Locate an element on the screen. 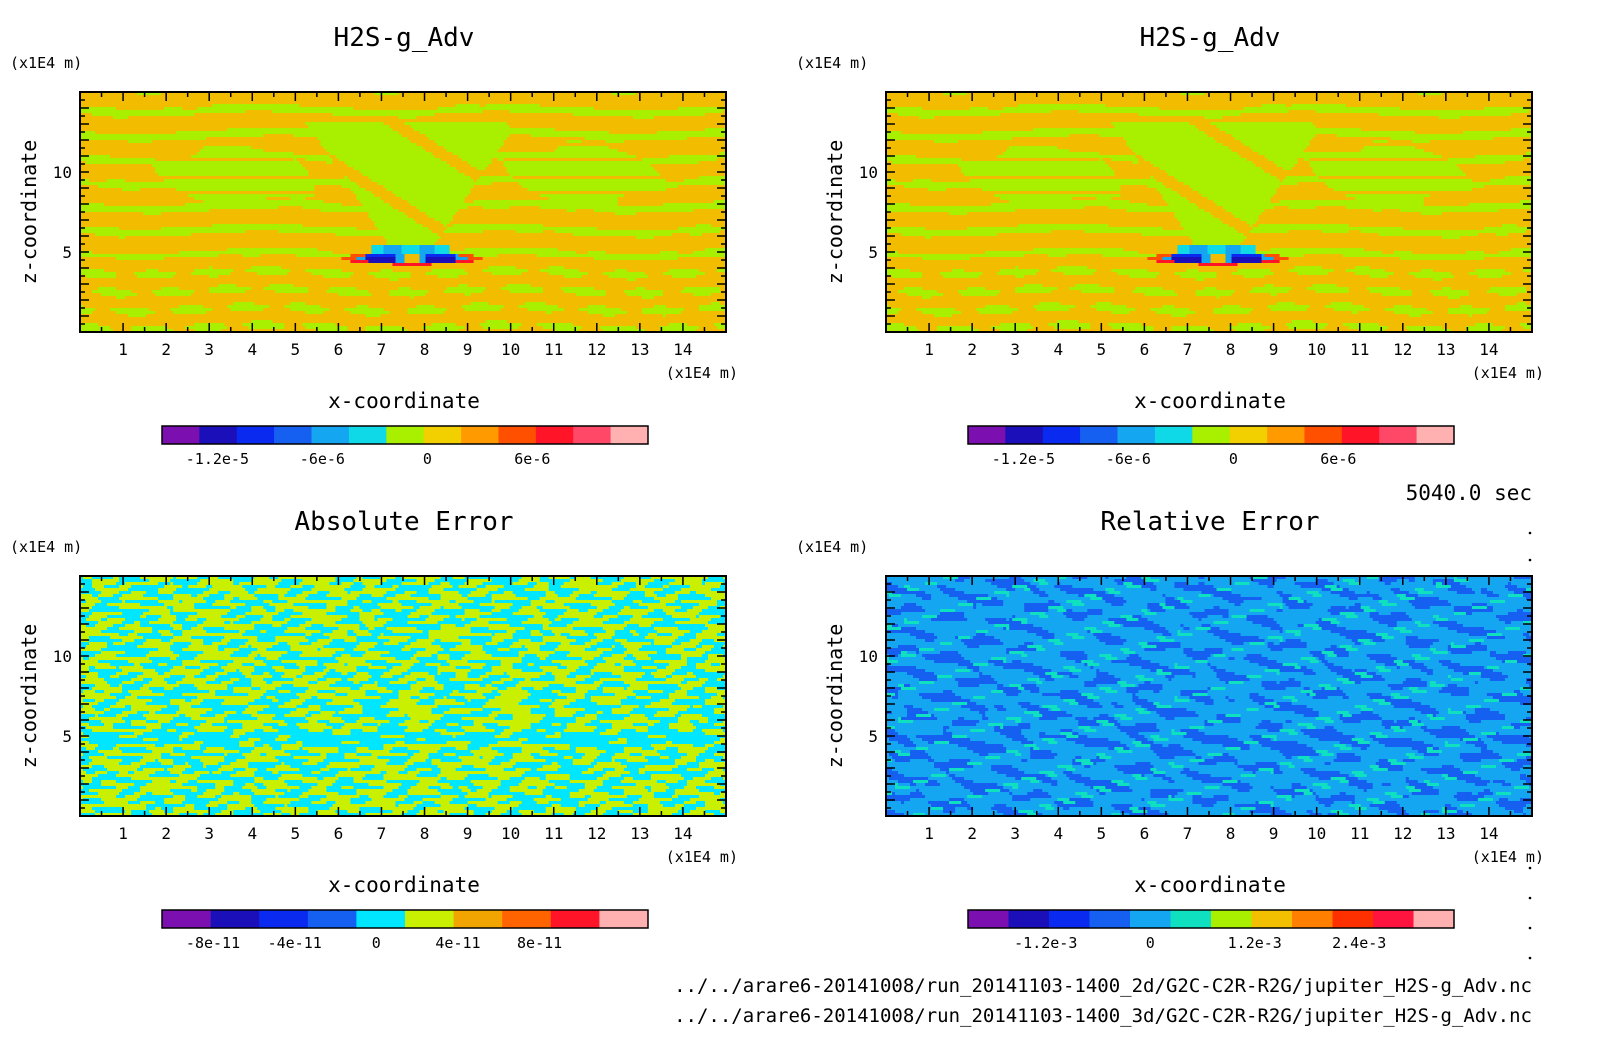 The height and width of the screenshot is (1054, 1604). colorbar-label: 6e-6 is located at coordinates (532, 459).